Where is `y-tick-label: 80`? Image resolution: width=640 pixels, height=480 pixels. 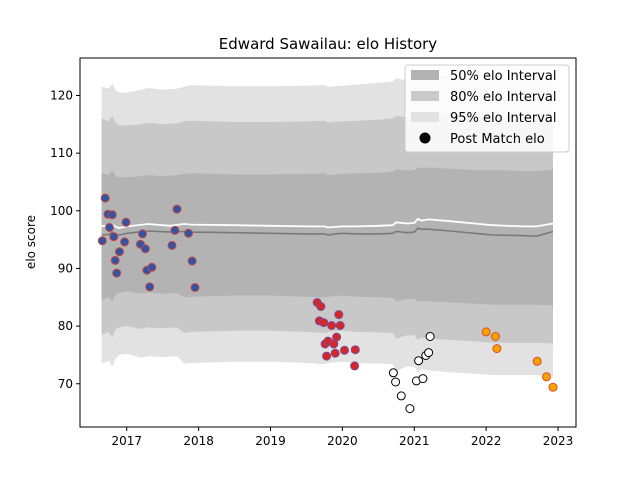 y-tick-label: 80 is located at coordinates (65, 326).